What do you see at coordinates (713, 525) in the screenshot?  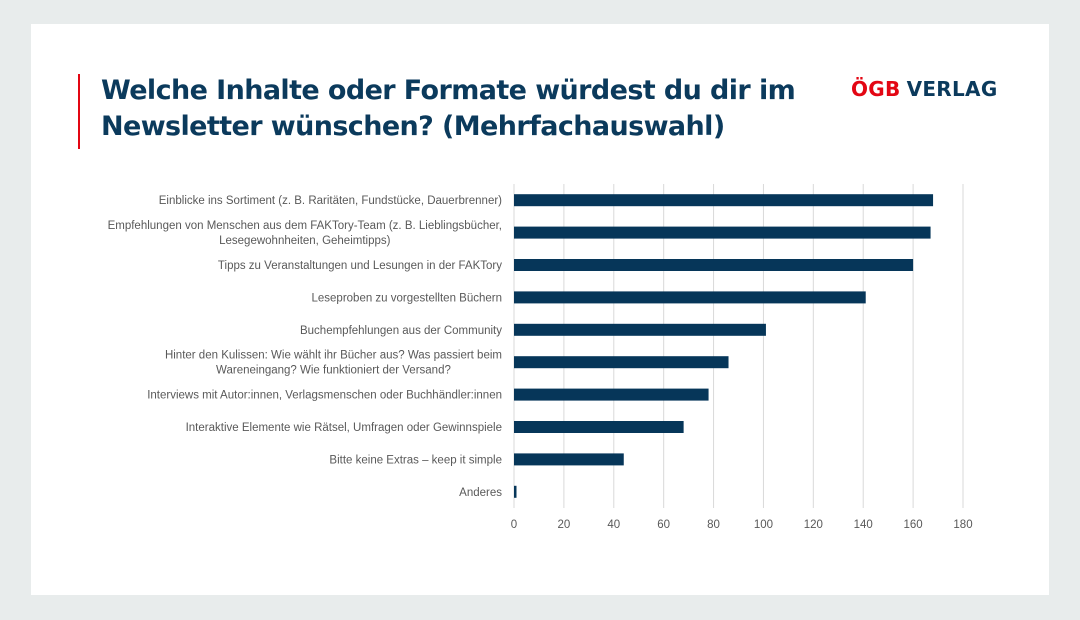 I see `x-tick-label: 80` at bounding box center [713, 525].